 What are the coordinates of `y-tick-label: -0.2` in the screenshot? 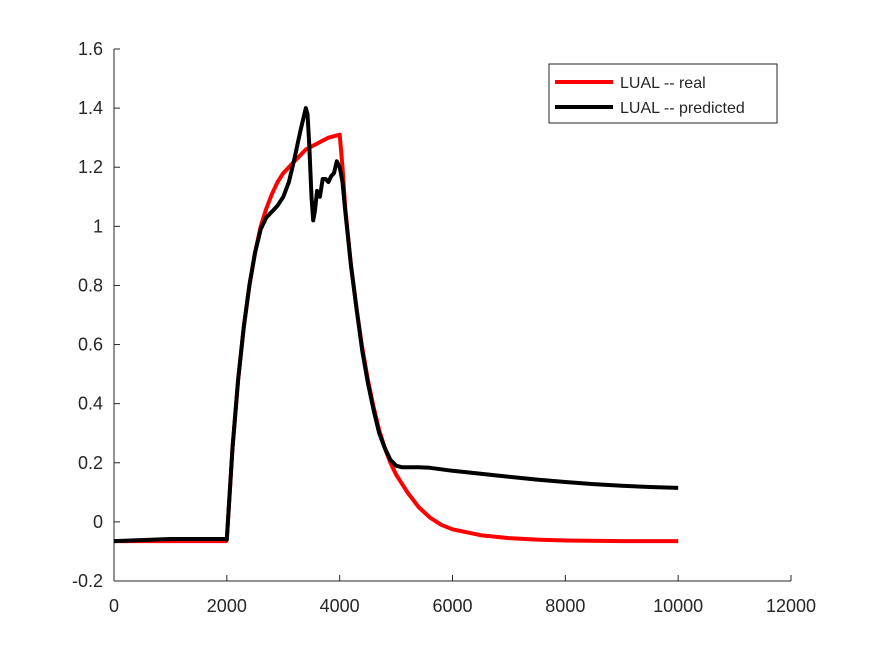 It's located at (87, 581).